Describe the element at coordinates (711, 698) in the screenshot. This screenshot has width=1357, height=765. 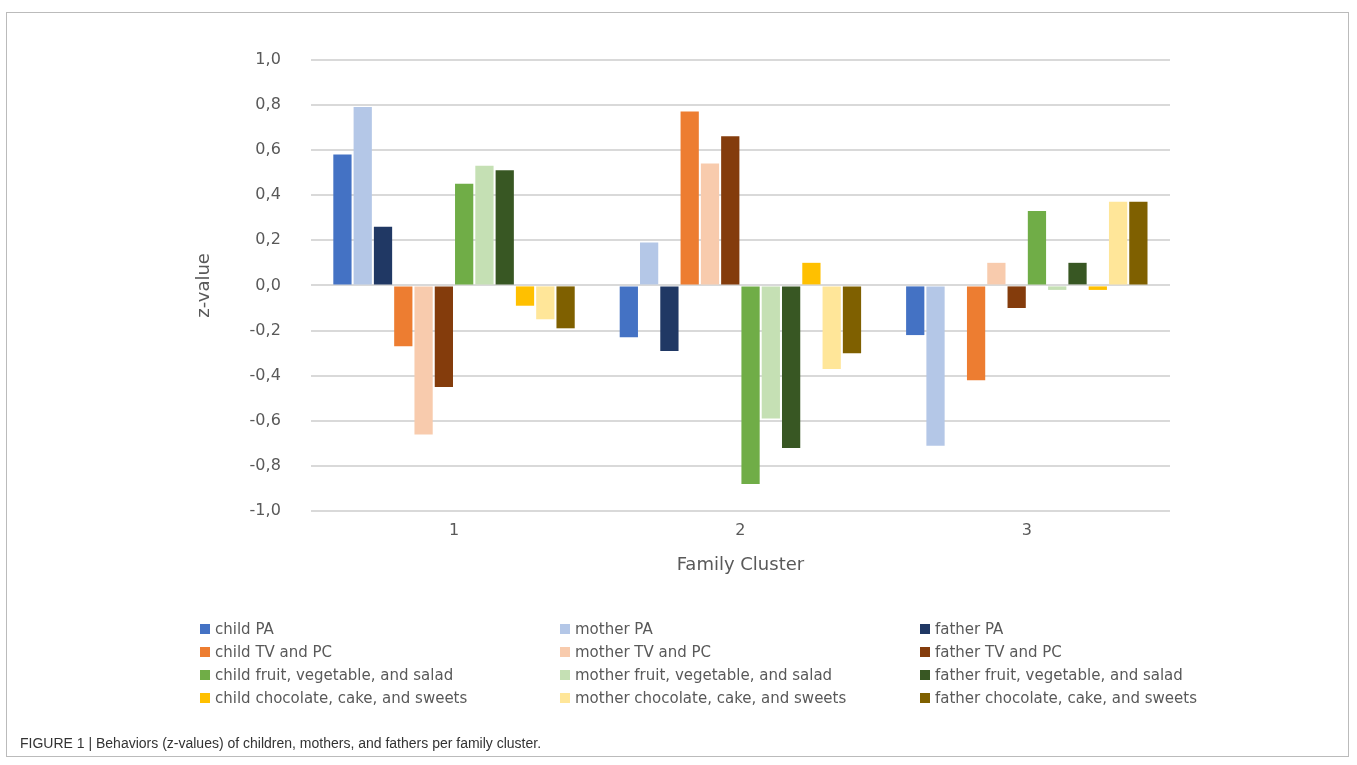
I see `legend-label: mother chocolate, cake, and sweets` at that location.